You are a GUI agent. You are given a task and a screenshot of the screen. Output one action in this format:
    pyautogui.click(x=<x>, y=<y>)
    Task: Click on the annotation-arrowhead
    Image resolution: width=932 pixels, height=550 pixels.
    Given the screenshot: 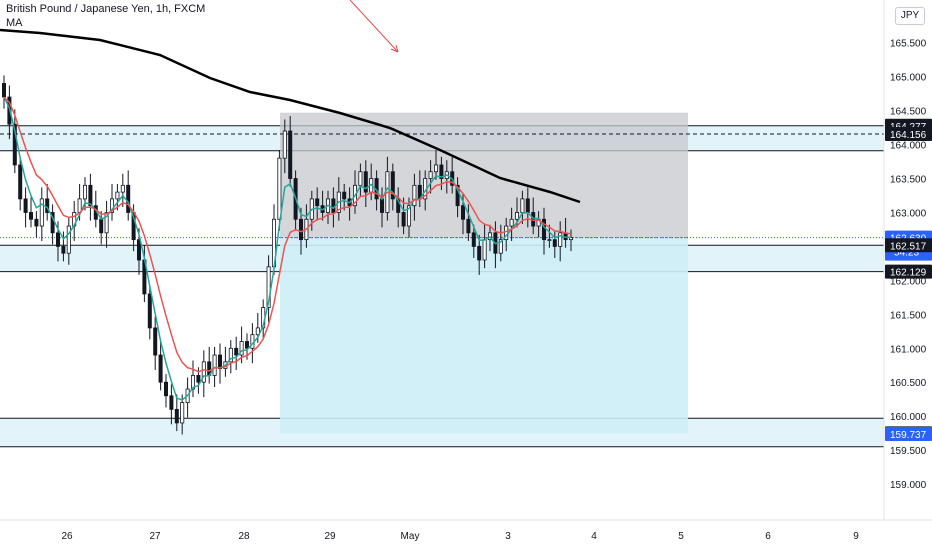 What is the action you would take?
    pyautogui.click(x=394, y=48)
    